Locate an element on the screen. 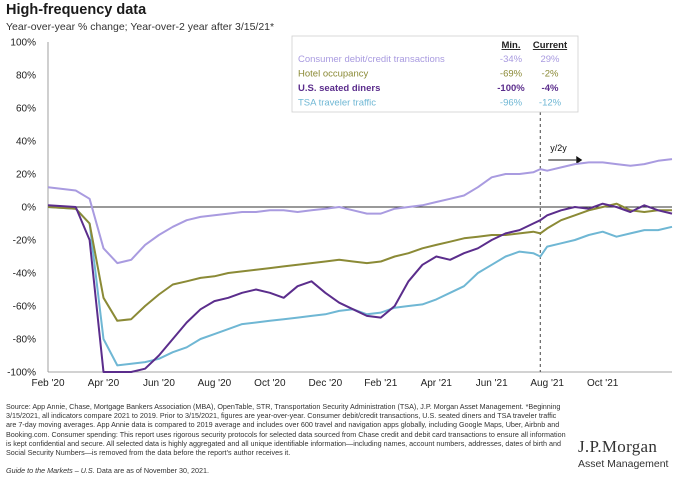 The image size is (697, 483). legend-entry-consumer: Consumer debit/credit transactions is located at coordinates (371, 59).